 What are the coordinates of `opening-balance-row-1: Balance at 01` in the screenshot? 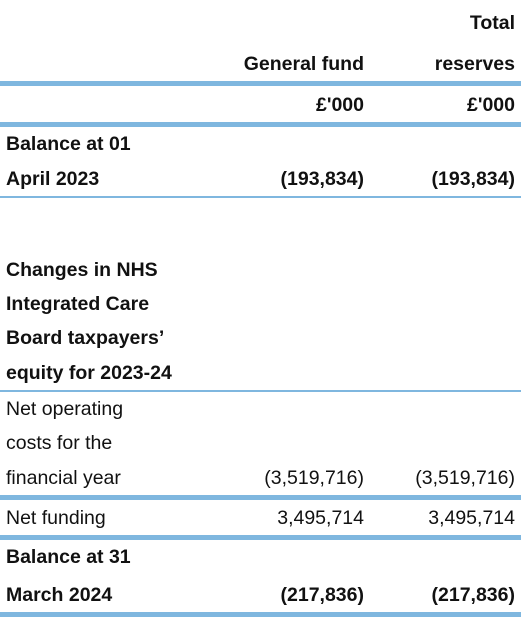 It's located at (260, 142).